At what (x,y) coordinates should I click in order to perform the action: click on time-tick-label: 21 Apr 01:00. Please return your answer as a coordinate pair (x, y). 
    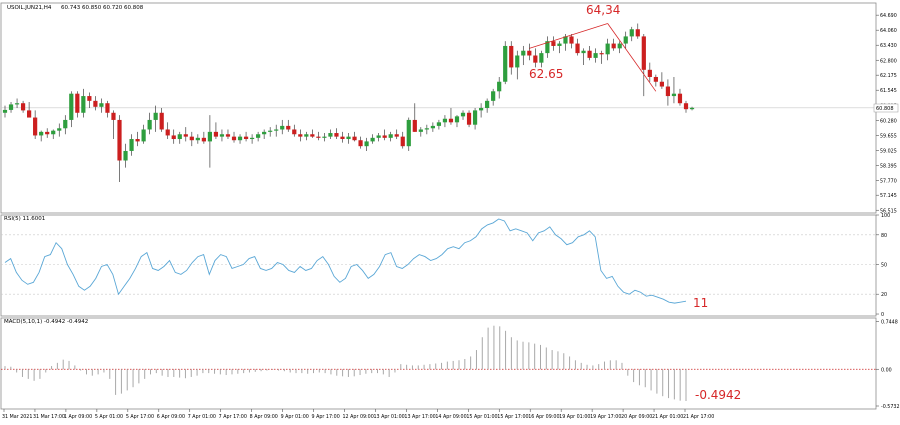
    Looking at the image, I should click on (667, 417).